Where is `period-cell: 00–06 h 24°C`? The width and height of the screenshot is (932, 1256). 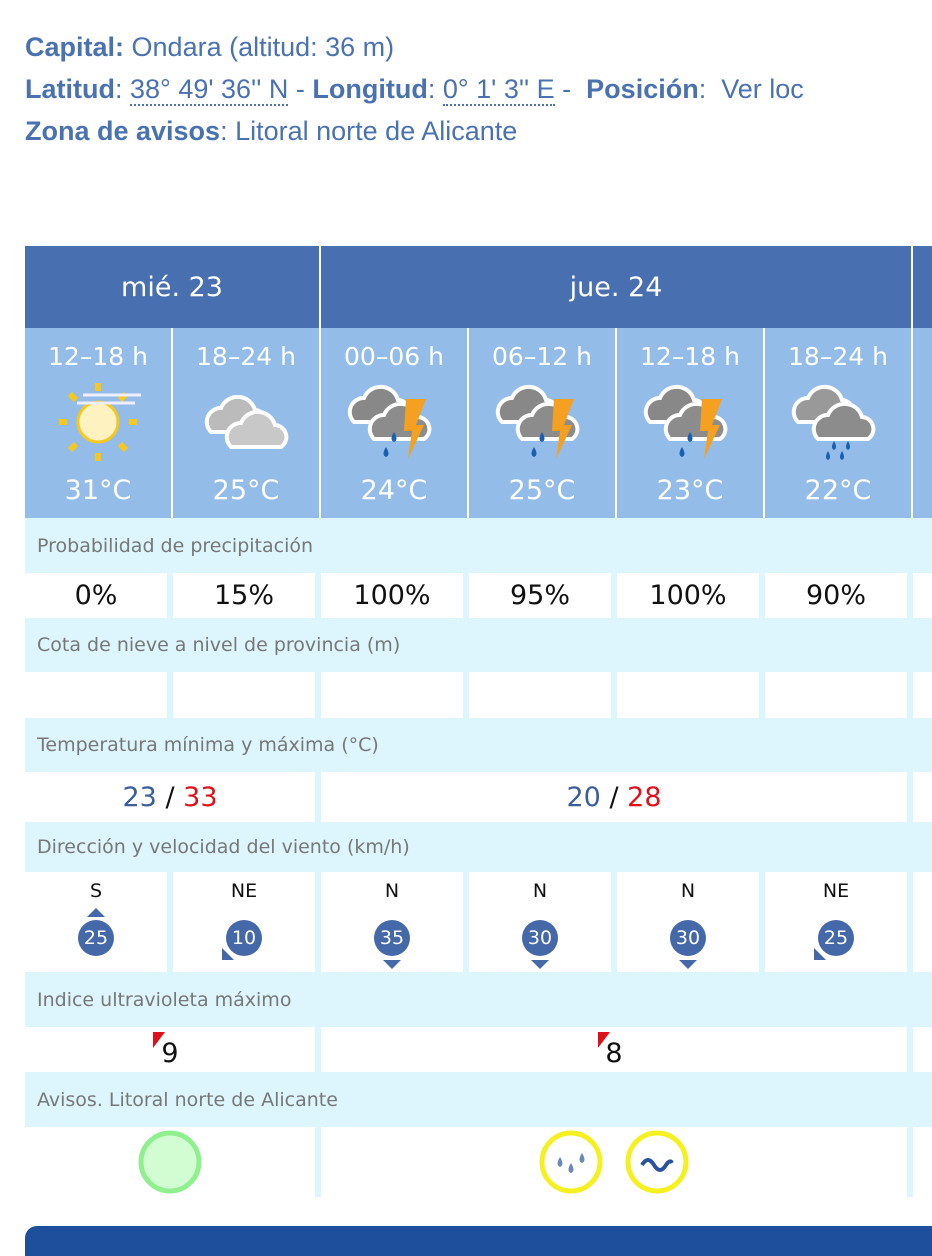 period-cell: 00–06 h 24°C is located at coordinates (395, 423).